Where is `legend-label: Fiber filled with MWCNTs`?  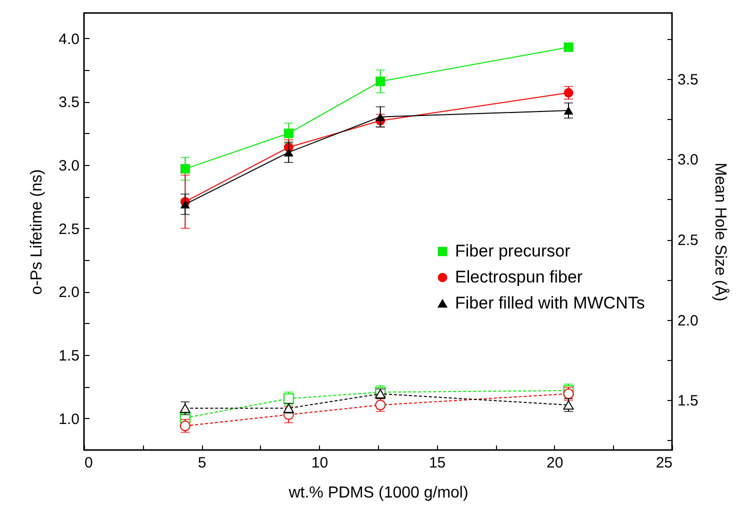
legend-label: Fiber filled with MWCNTs is located at coordinates (550, 303).